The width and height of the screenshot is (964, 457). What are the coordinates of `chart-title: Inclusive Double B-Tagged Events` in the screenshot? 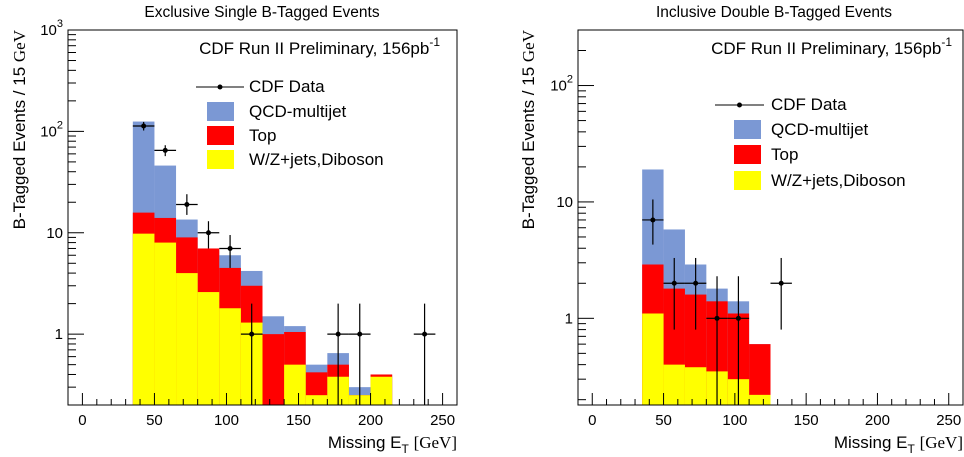 It's located at (774, 12).